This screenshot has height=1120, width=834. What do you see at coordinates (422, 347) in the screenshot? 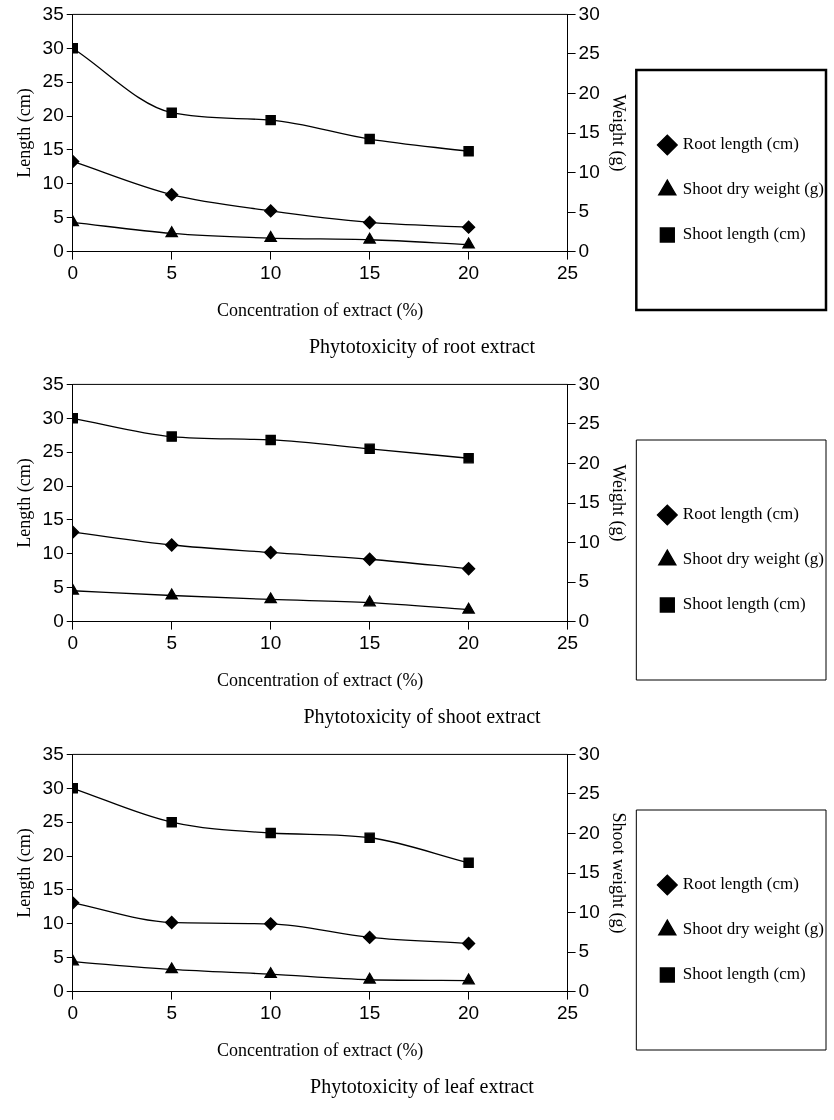
I see `text: Phytotoxicity of root extract` at bounding box center [422, 347].